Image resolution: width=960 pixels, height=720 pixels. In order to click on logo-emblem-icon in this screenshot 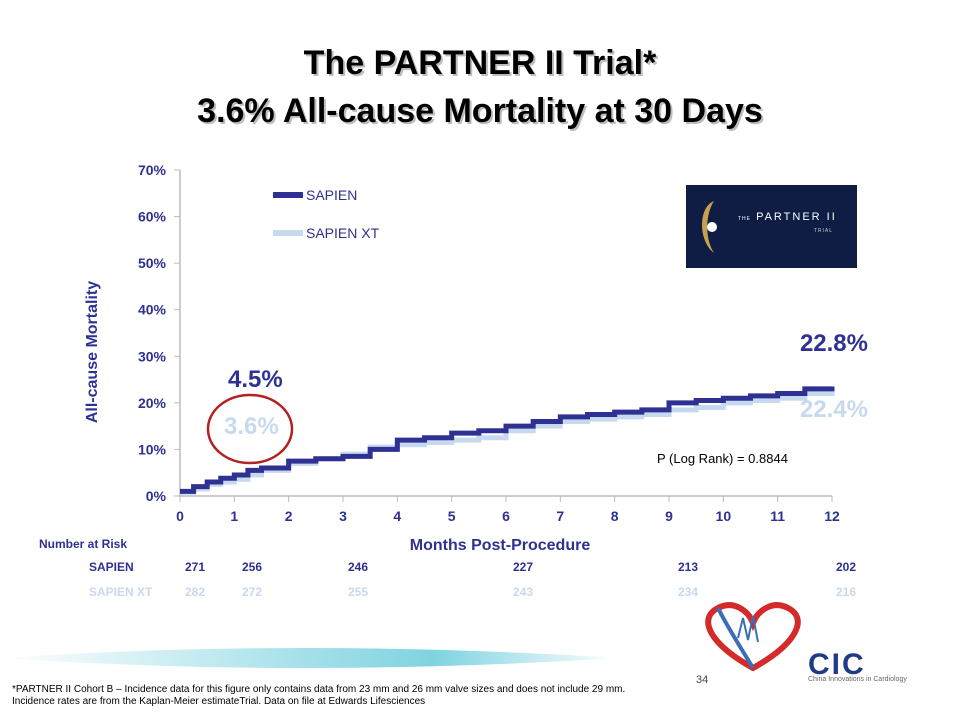, I will do `click(709, 227)`.